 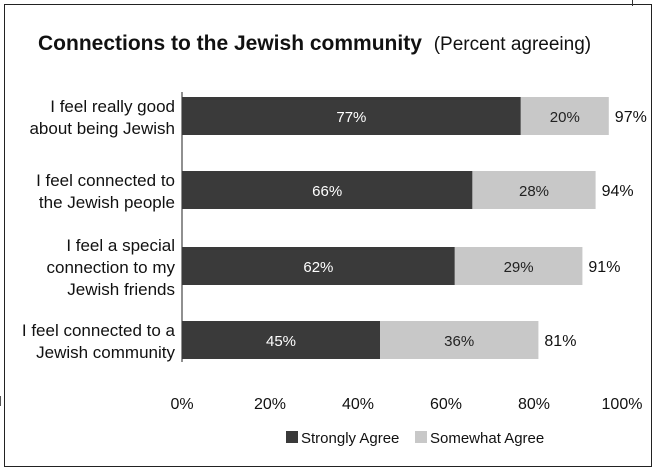 I want to click on category-label: Jewish community, so click(x=105, y=352).